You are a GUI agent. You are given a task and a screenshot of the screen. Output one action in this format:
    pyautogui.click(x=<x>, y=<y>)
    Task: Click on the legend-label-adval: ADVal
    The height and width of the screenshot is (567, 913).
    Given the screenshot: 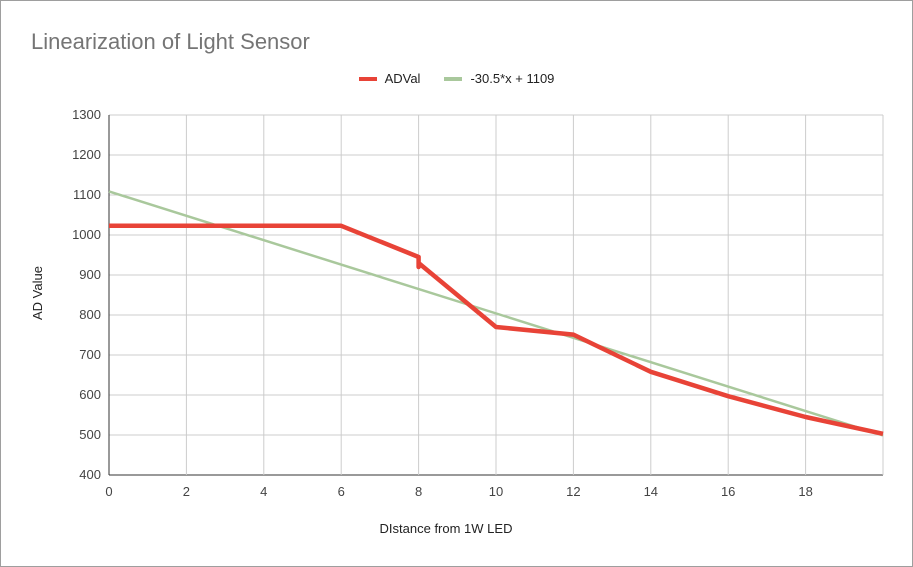 What is the action you would take?
    pyautogui.click(x=402, y=78)
    